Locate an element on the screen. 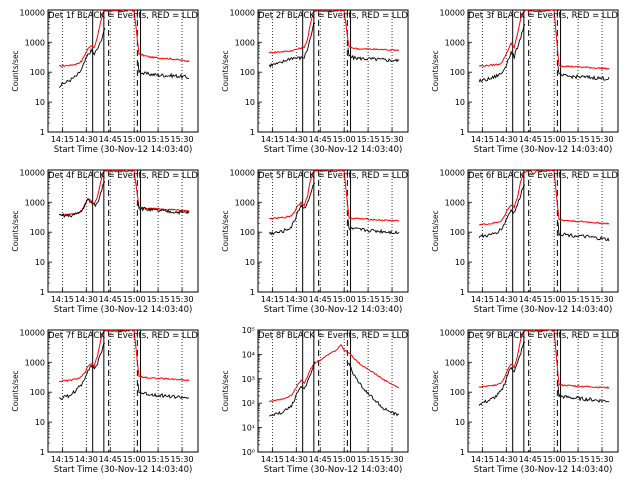  chart-title: Det 8f BLACK = Events, RED = LLD is located at coordinates (333, 336).